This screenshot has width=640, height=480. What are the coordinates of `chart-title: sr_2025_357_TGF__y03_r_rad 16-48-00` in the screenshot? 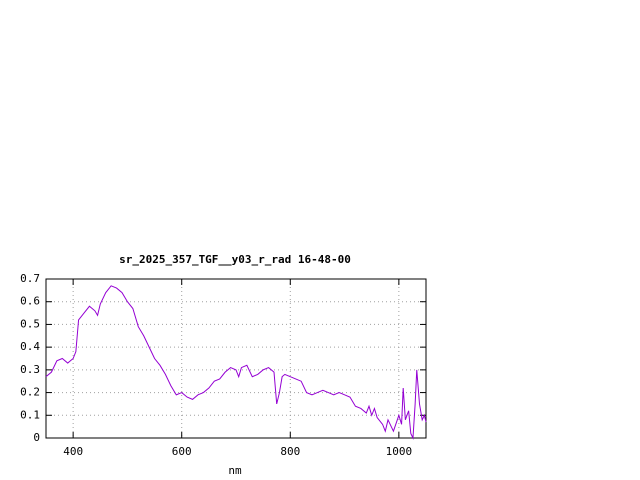 It's located at (235, 259).